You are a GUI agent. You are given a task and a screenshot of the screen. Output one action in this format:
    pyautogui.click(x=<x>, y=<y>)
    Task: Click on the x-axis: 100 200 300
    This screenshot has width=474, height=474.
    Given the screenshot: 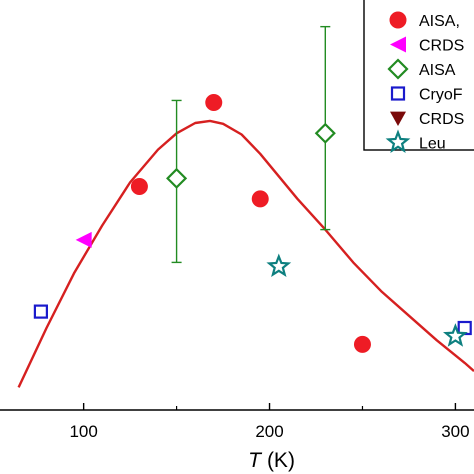 What is the action you would take?
    pyautogui.click(x=237, y=422)
    